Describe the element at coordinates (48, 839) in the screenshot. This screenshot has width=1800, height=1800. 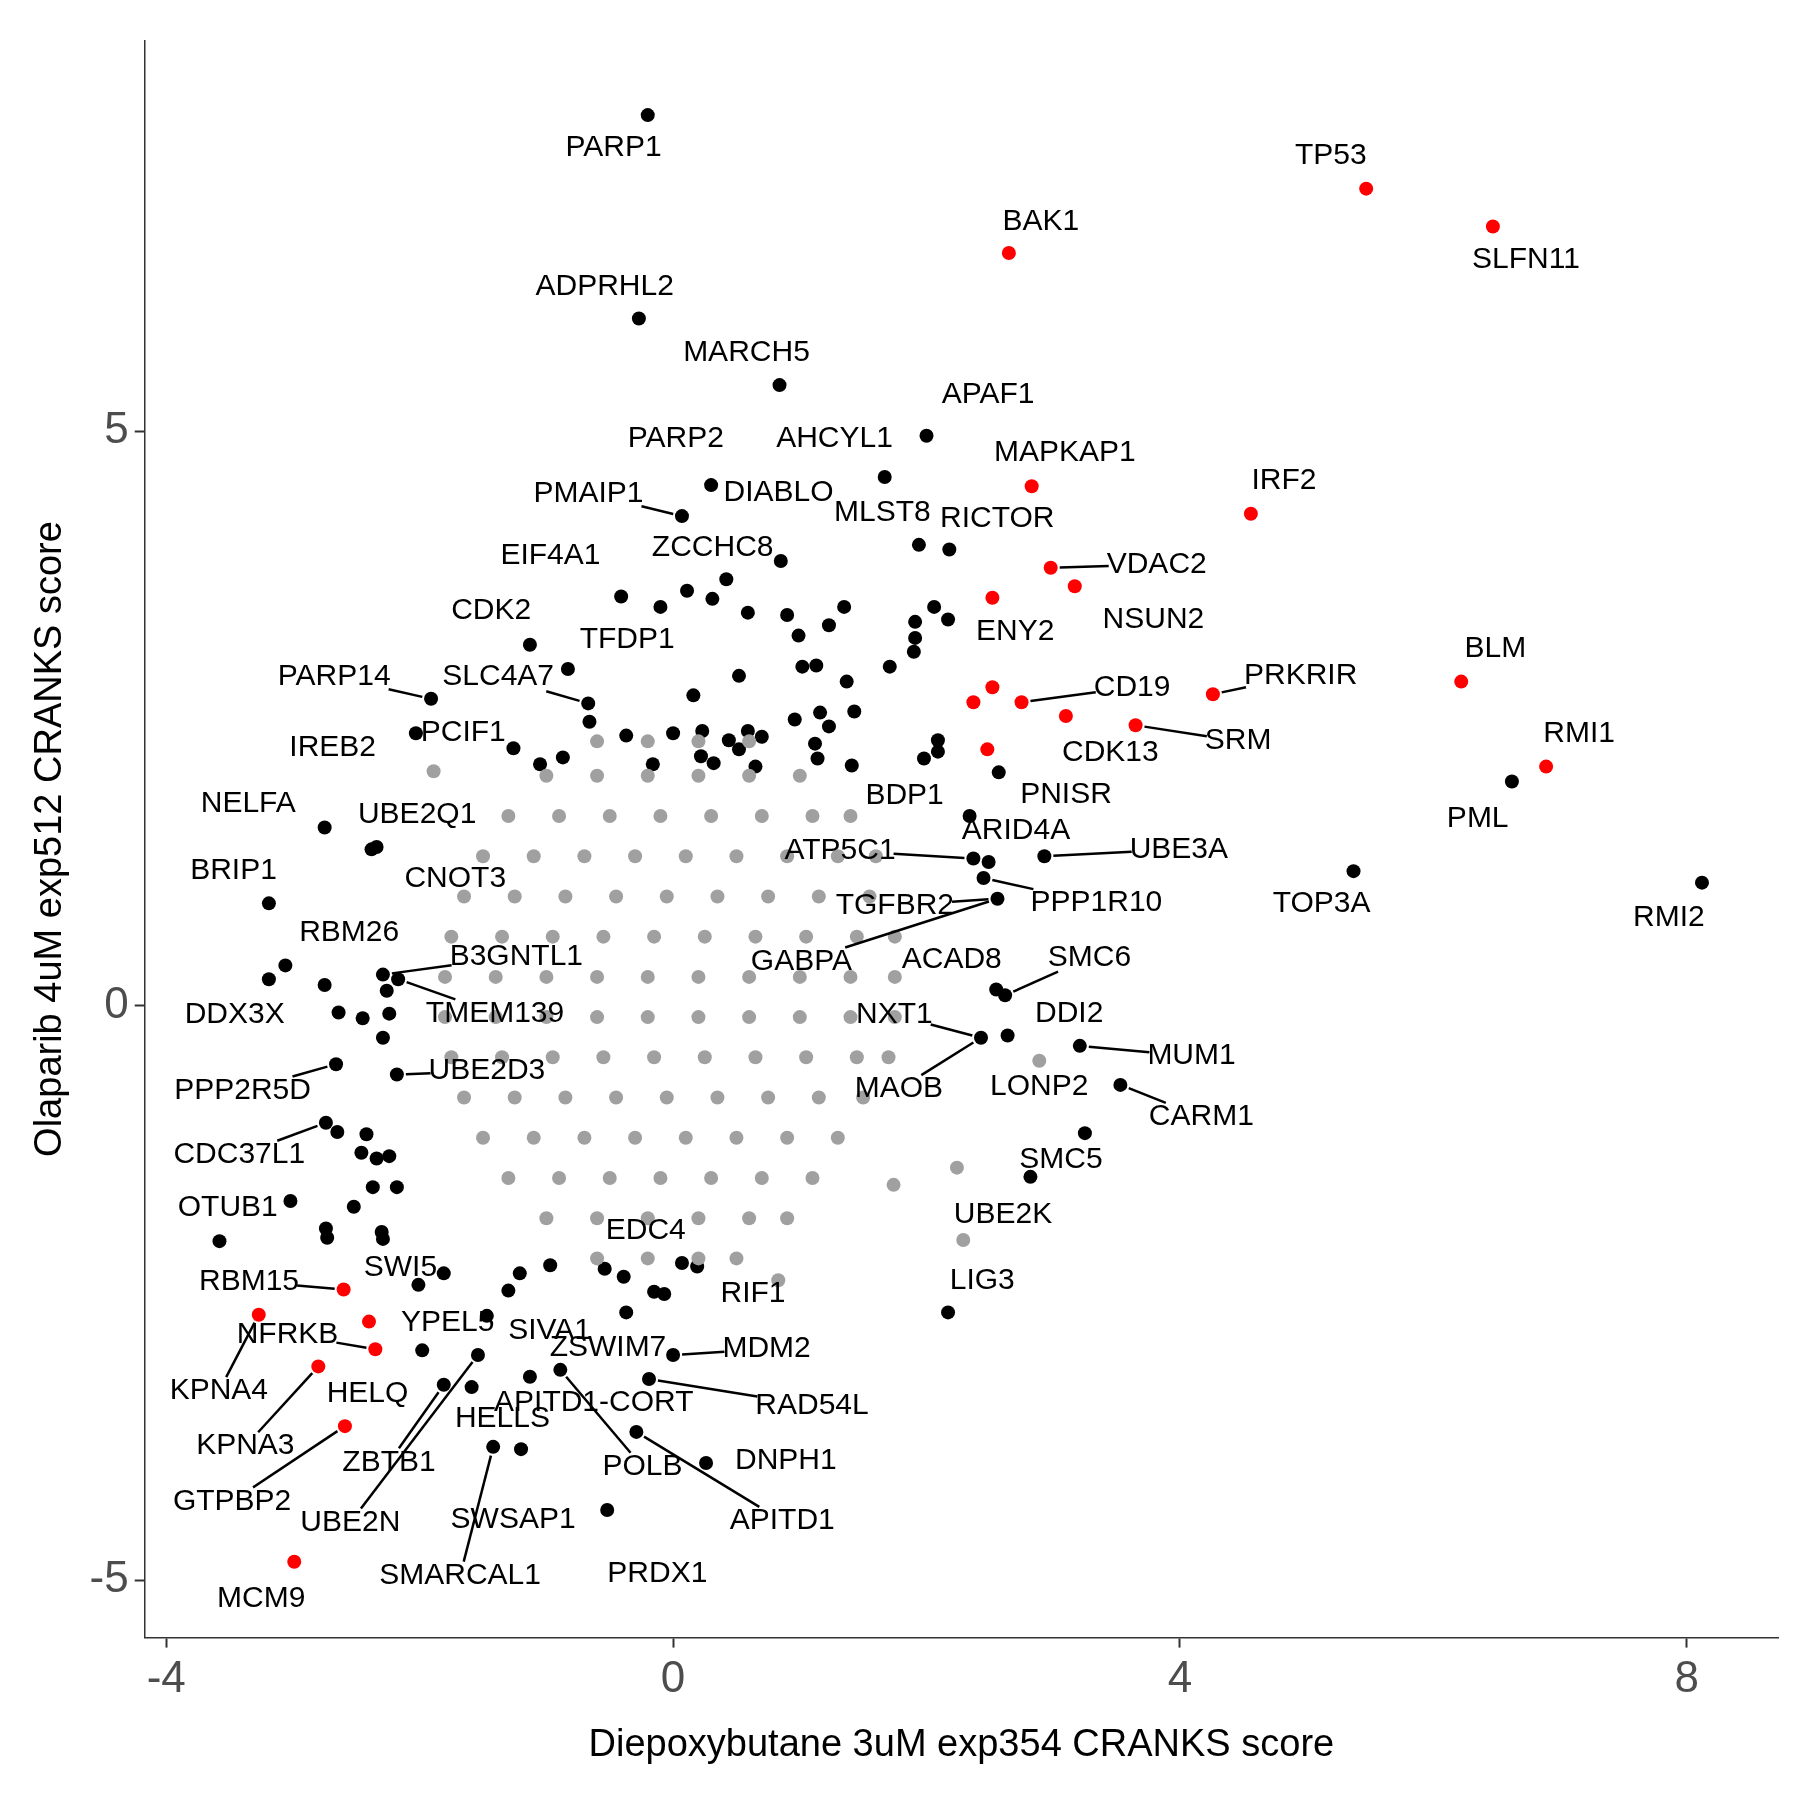
I see `y-axis-title: Olaparib 4uM exp512 CRANKS score` at that location.